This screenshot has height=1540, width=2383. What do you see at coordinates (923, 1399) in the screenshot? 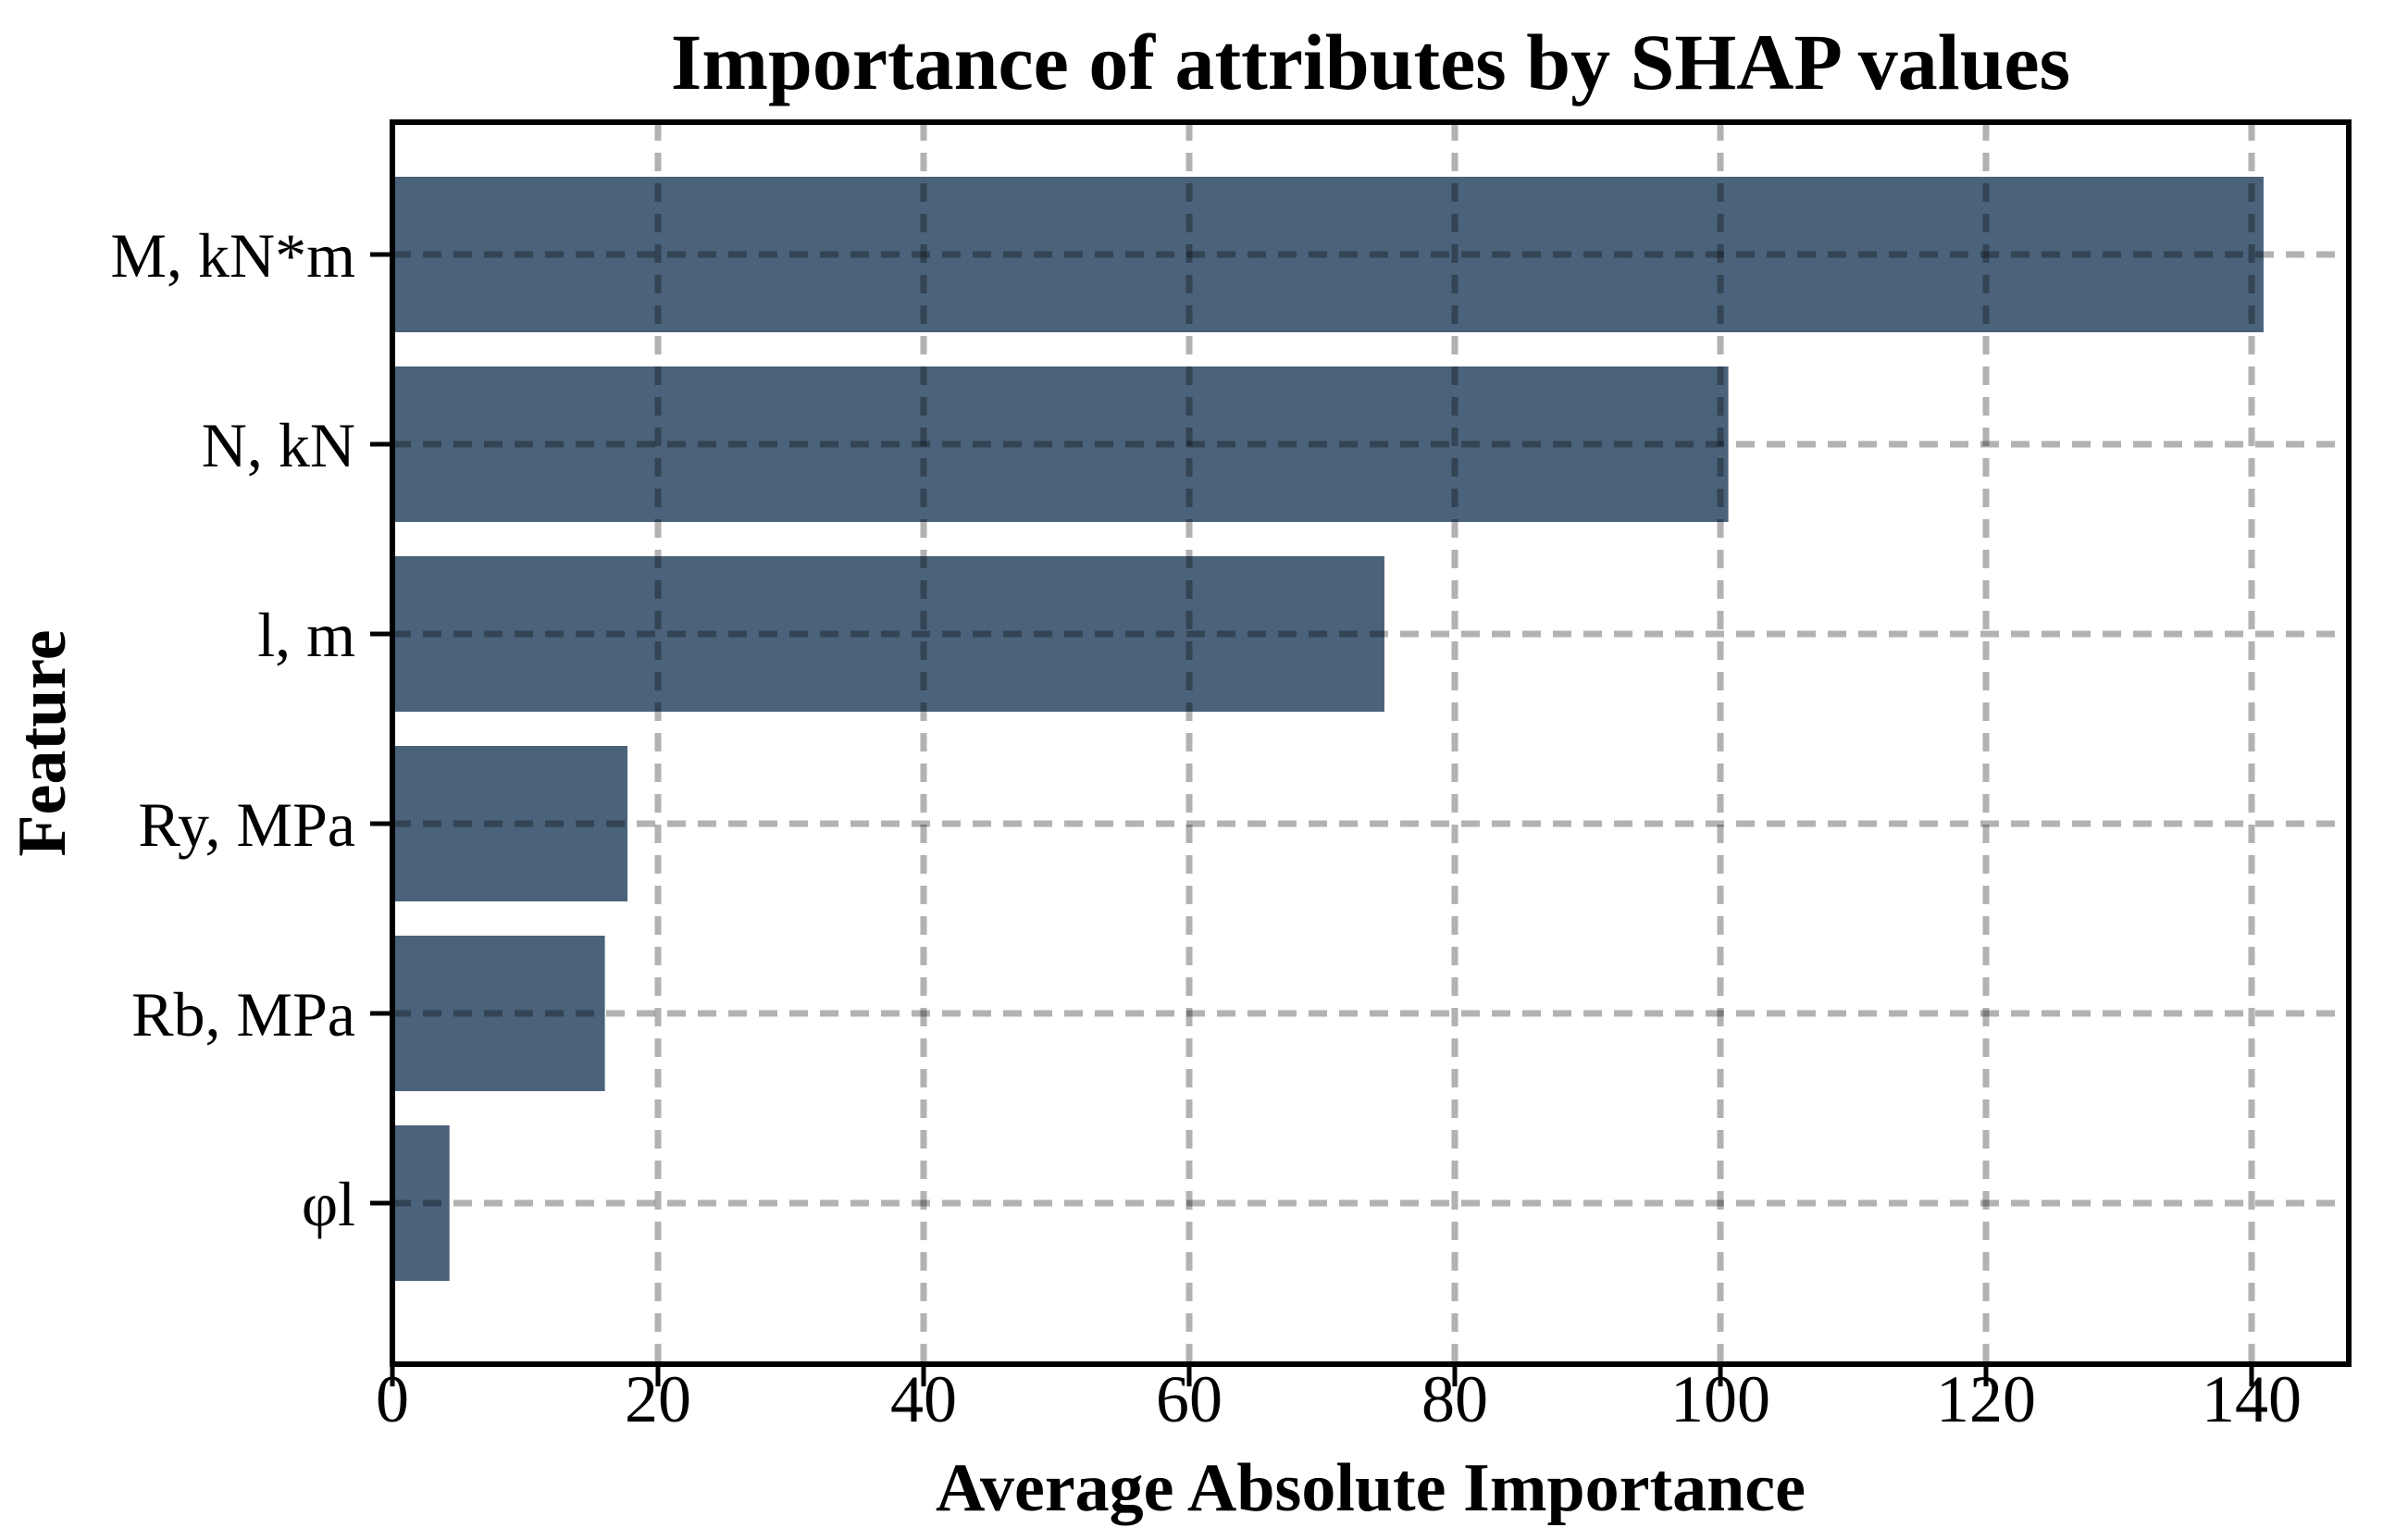
I see `x-tick-label-40: 40` at bounding box center [923, 1399].